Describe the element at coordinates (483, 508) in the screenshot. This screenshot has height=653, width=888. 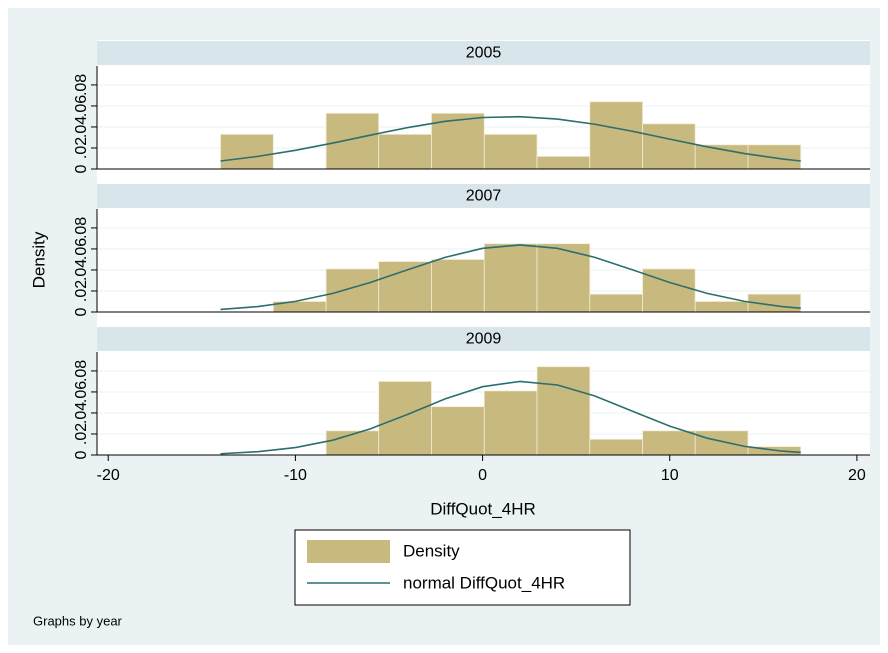
I see `x-axis-title: DiffQuot_4HR` at that location.